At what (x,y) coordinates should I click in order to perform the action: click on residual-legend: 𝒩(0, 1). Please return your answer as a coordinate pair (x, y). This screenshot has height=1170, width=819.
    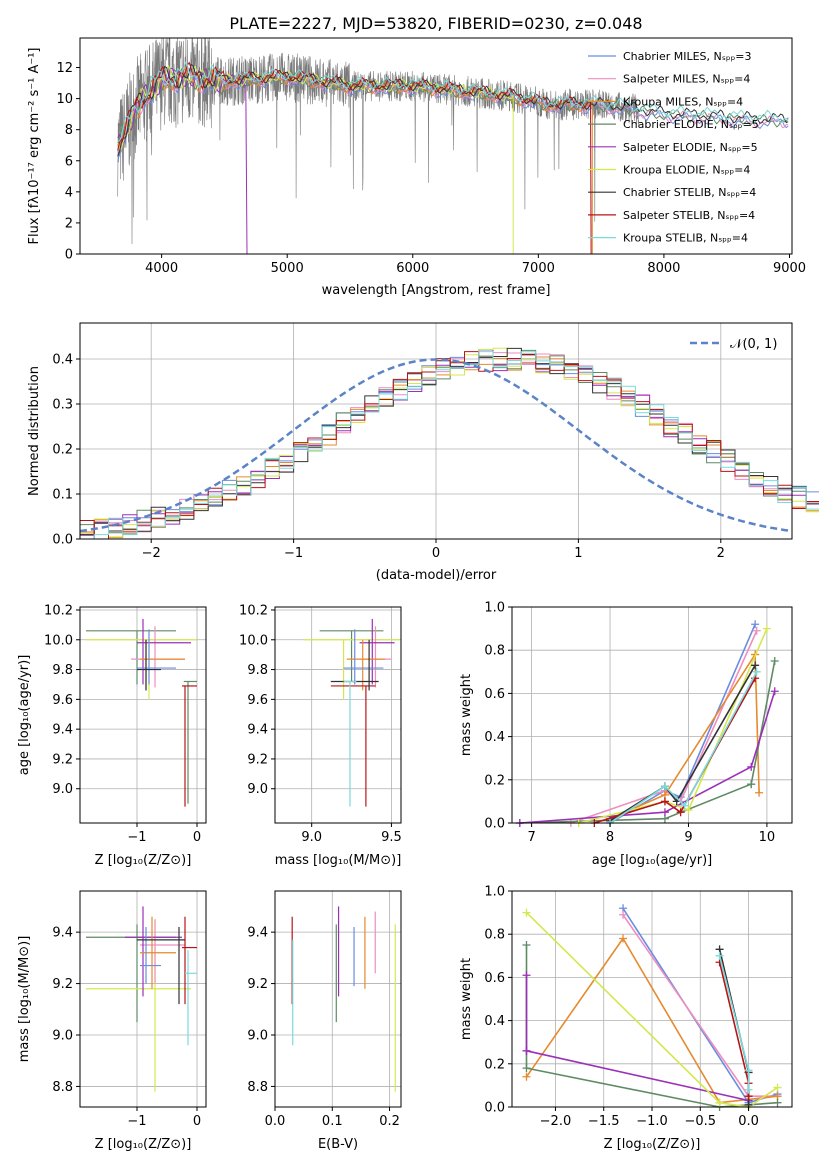
    Looking at the image, I should click on (733, 344).